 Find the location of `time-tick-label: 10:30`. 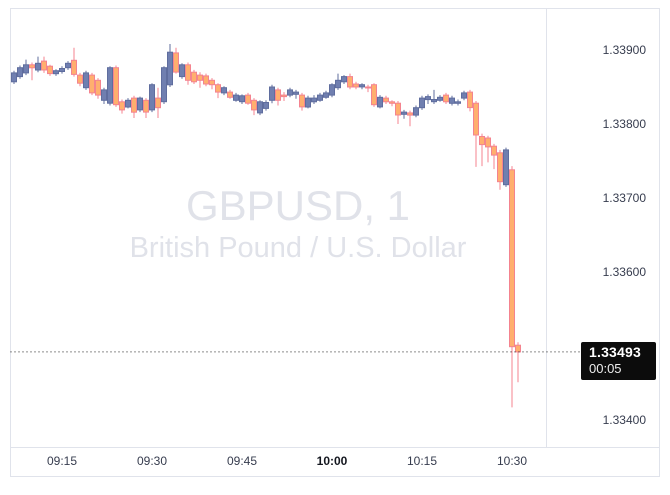

time-tick-label: 10:30 is located at coordinates (512, 461).